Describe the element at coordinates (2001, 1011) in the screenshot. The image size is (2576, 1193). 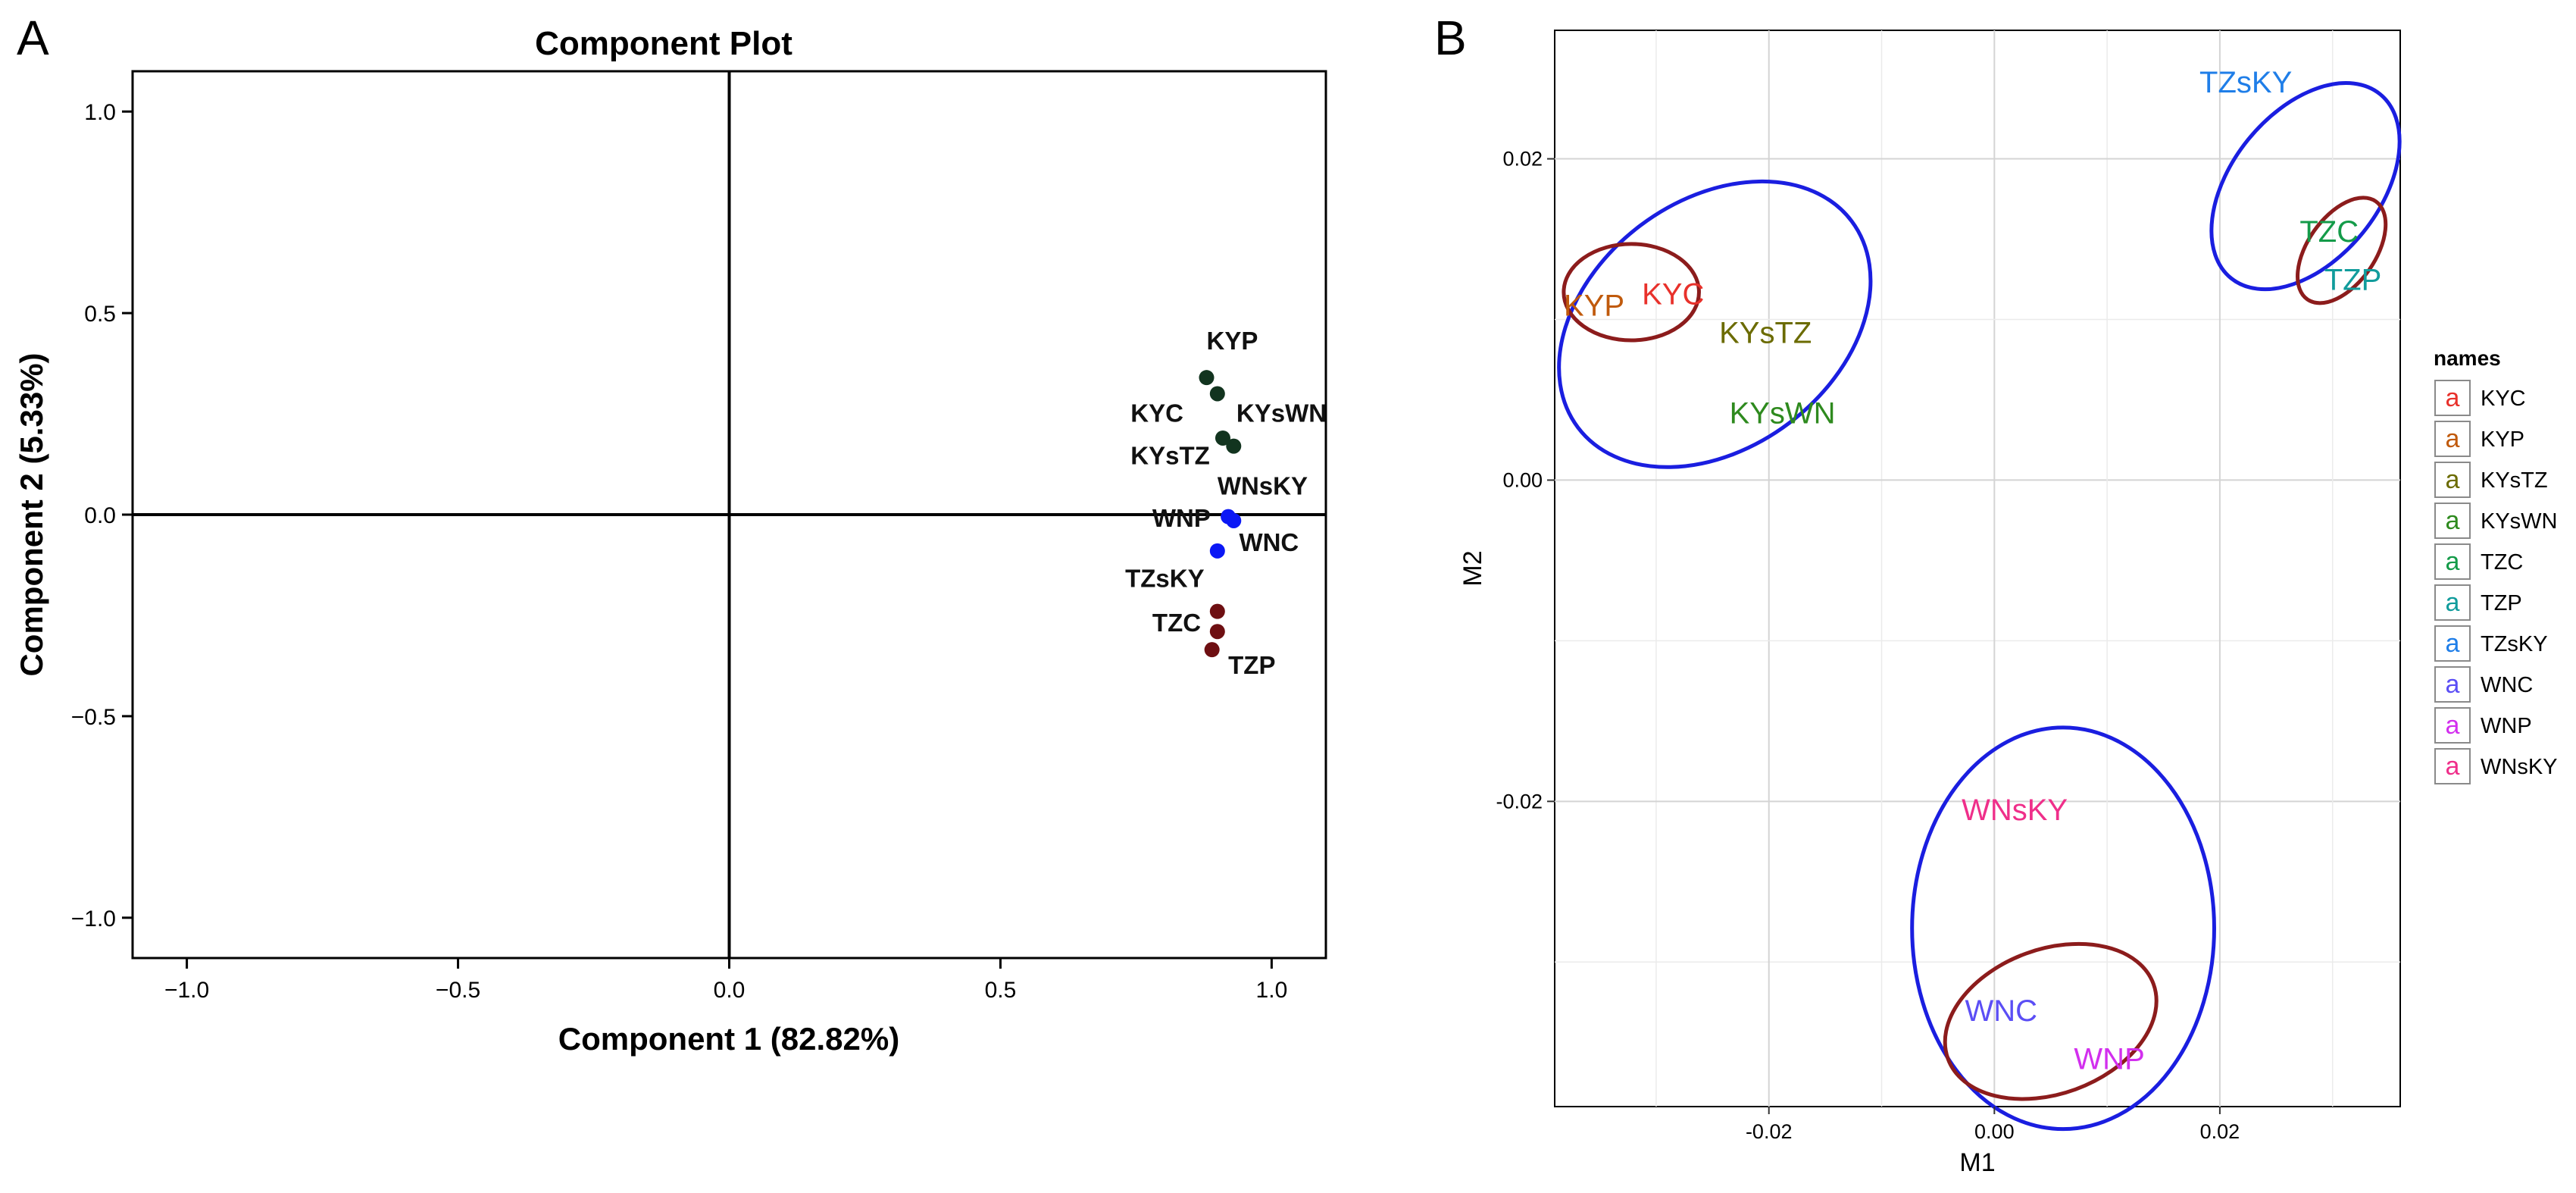
I see `panel-b-point-wnc: WNC` at that location.